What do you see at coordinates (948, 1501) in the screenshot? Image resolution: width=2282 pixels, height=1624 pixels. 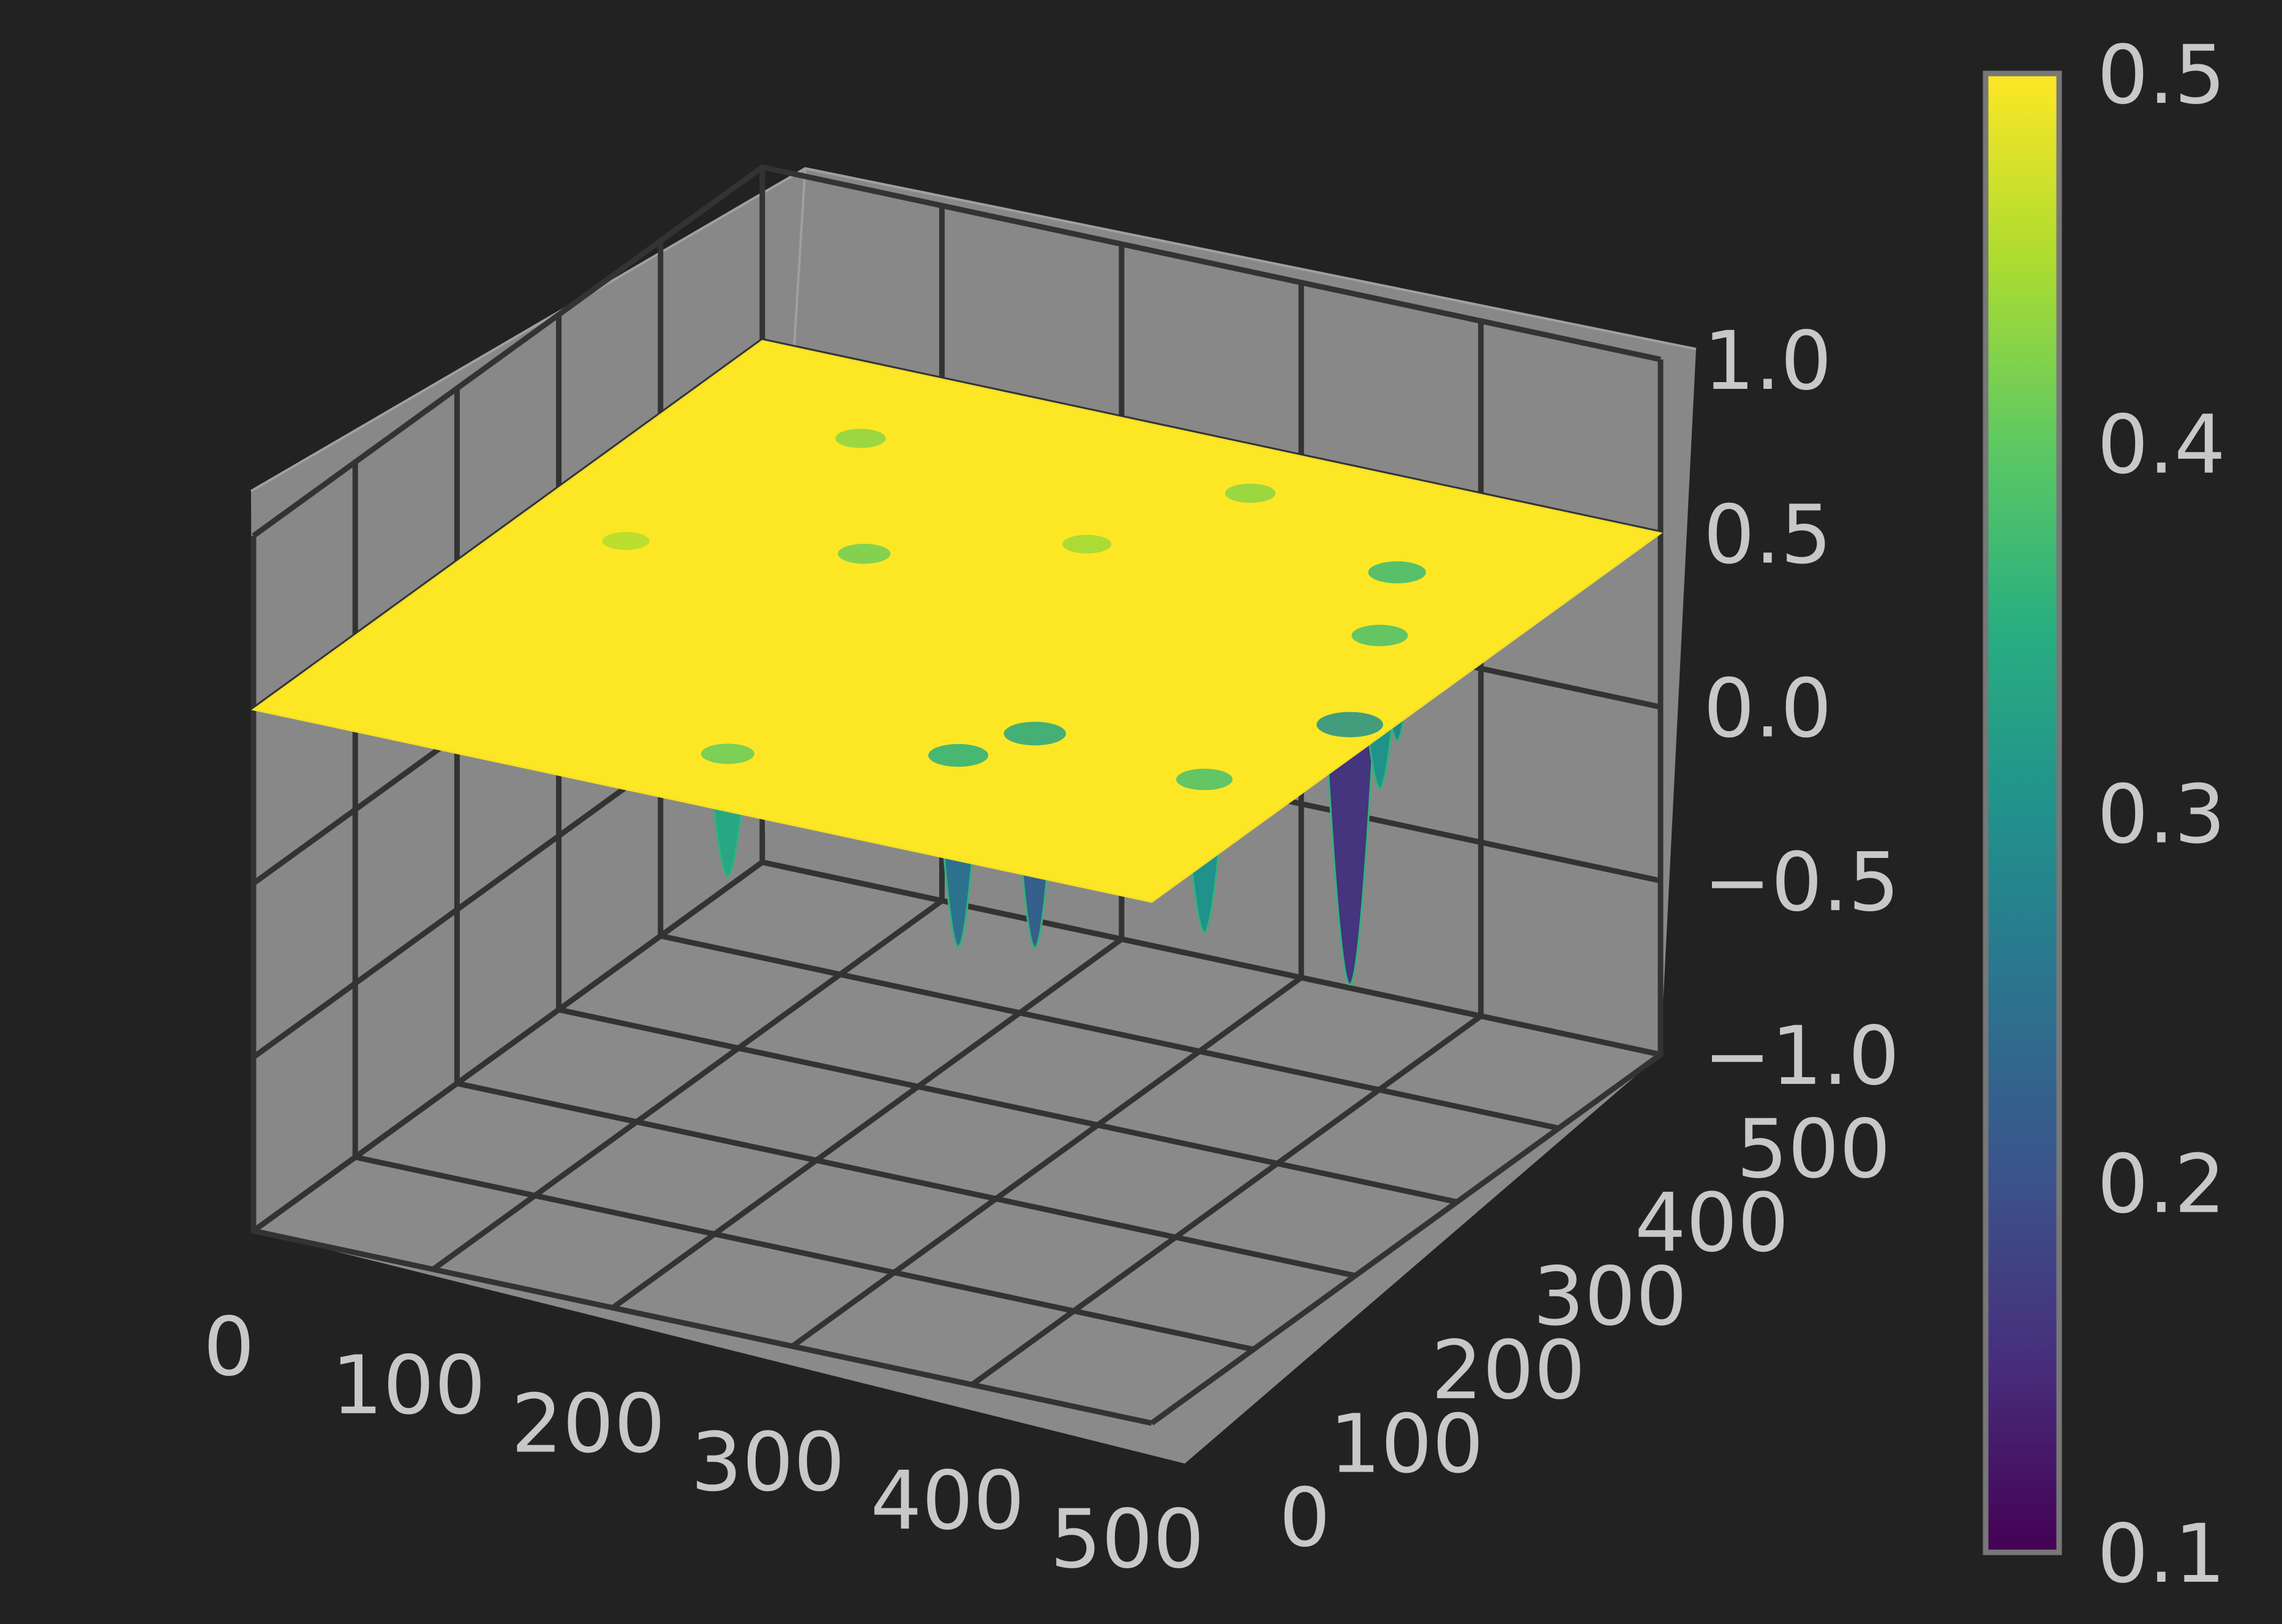 I see `x-tick-label: 400` at bounding box center [948, 1501].